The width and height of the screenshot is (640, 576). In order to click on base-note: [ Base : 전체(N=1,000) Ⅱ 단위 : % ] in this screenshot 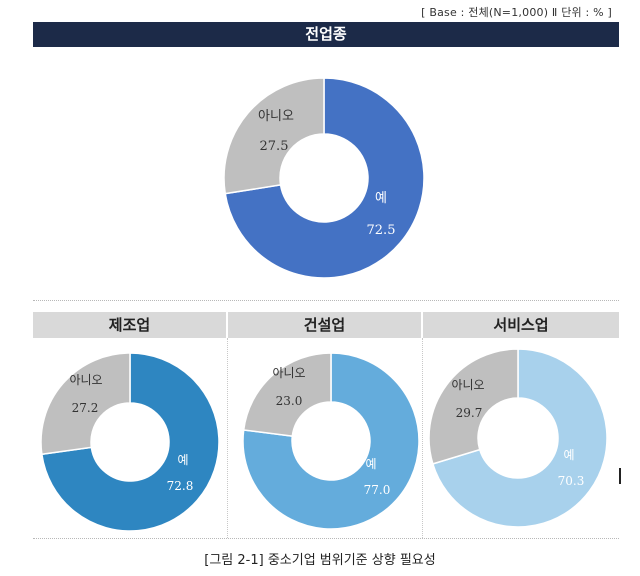, I will do `click(516, 12)`.